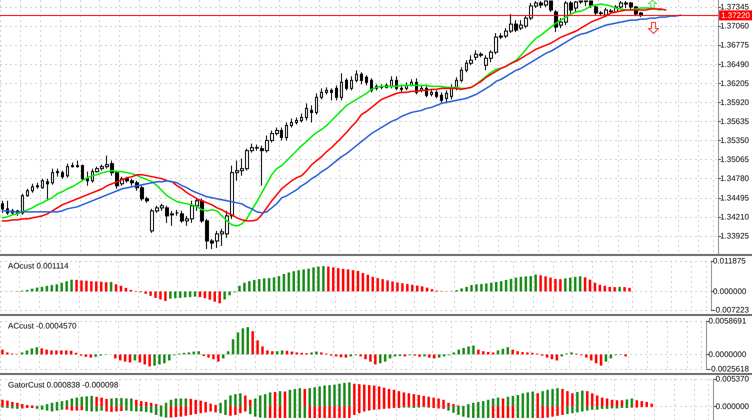 Image resolution: width=752 pixels, height=420 pixels. Describe the element at coordinates (735, 7) in the screenshot. I see `y-tick-label: 1.37345` at that location.